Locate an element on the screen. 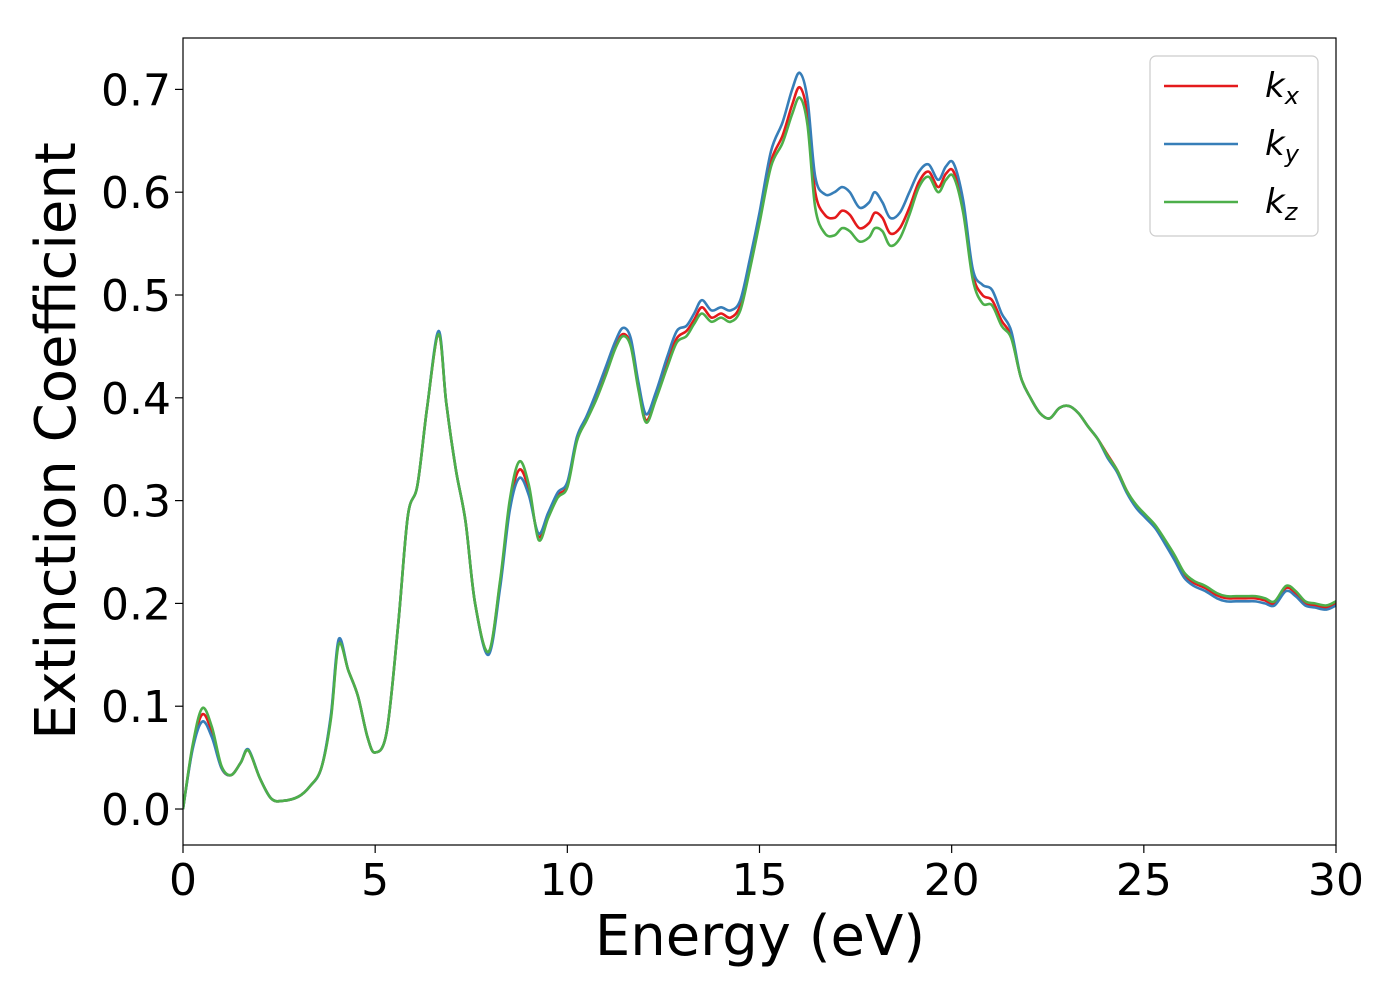  x-tick-label: 25 is located at coordinates (1144, 880).